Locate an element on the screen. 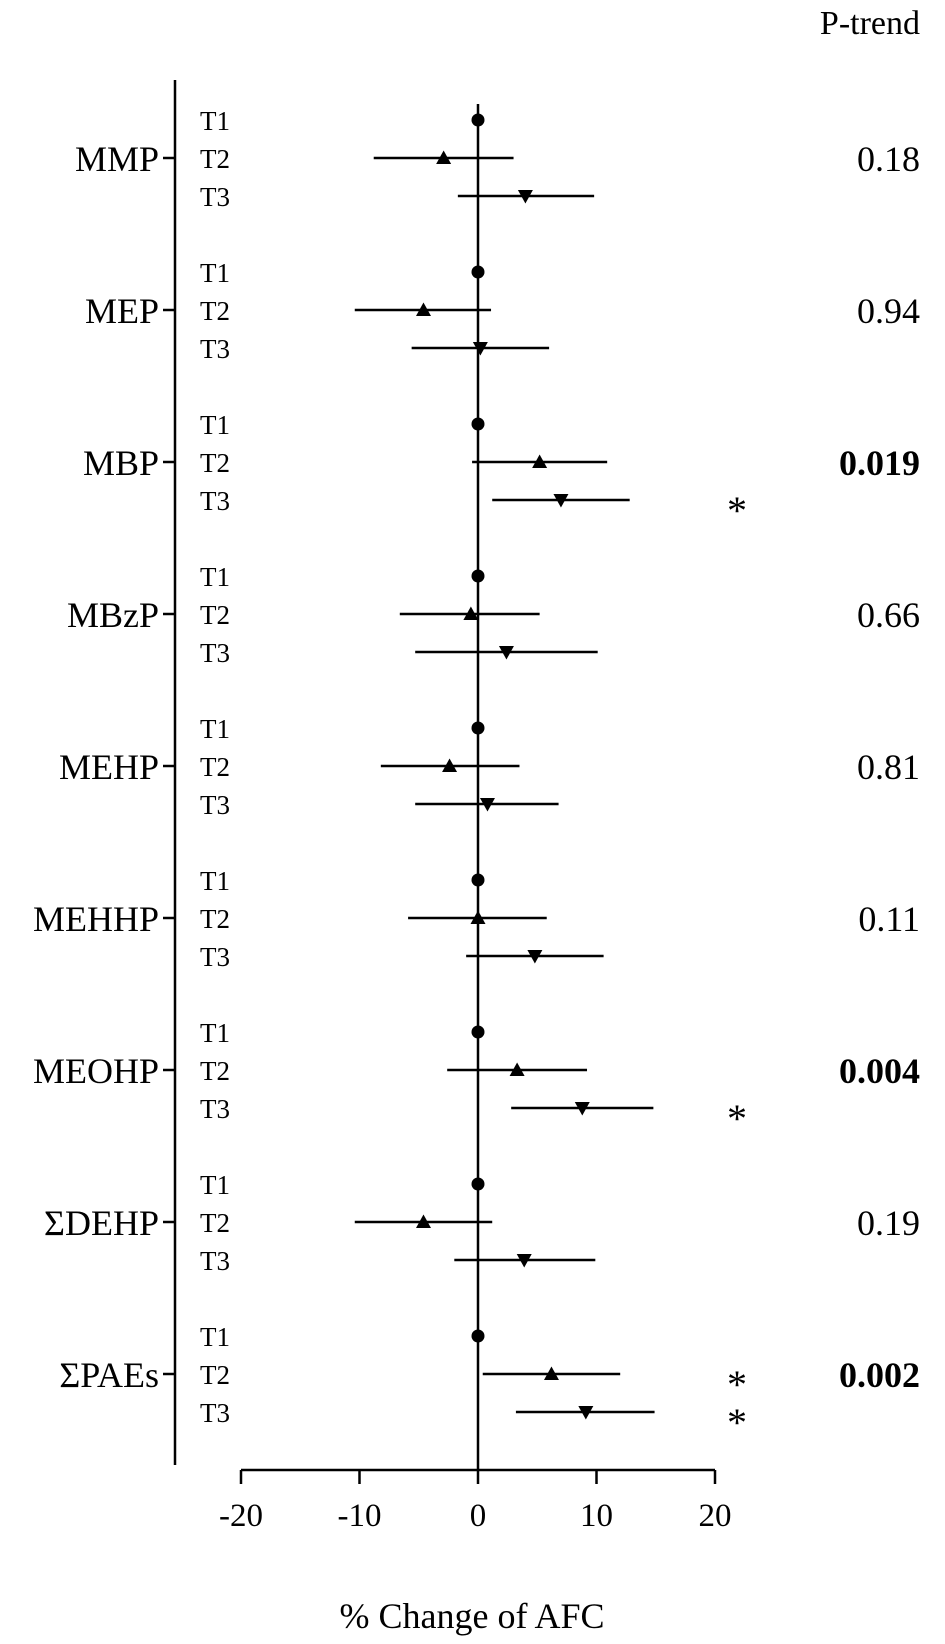 Image resolution: width=945 pixels, height=1644 pixels. x-tick-label: -20 is located at coordinates (241, 1516).